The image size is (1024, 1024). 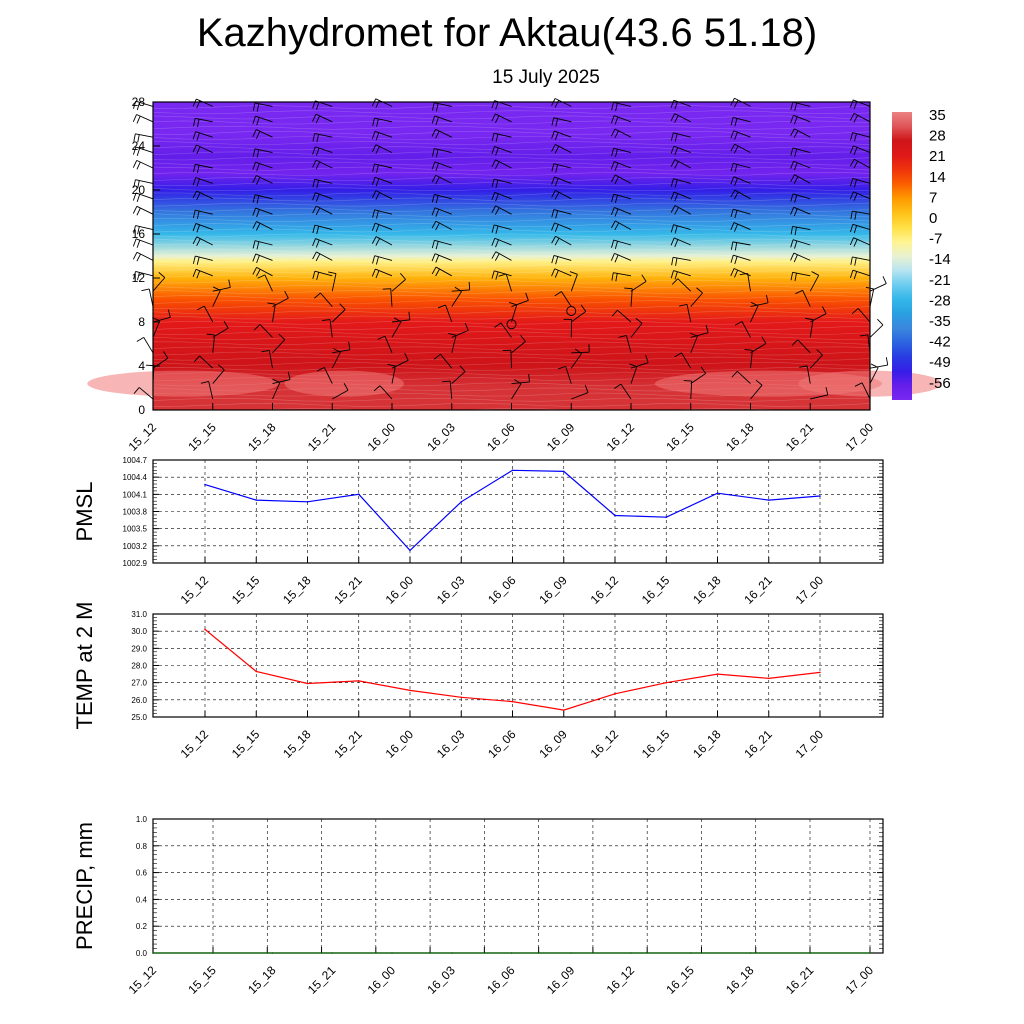 What do you see at coordinates (940, 342) in the screenshot?
I see `colorbar-tick-label: -42` at bounding box center [940, 342].